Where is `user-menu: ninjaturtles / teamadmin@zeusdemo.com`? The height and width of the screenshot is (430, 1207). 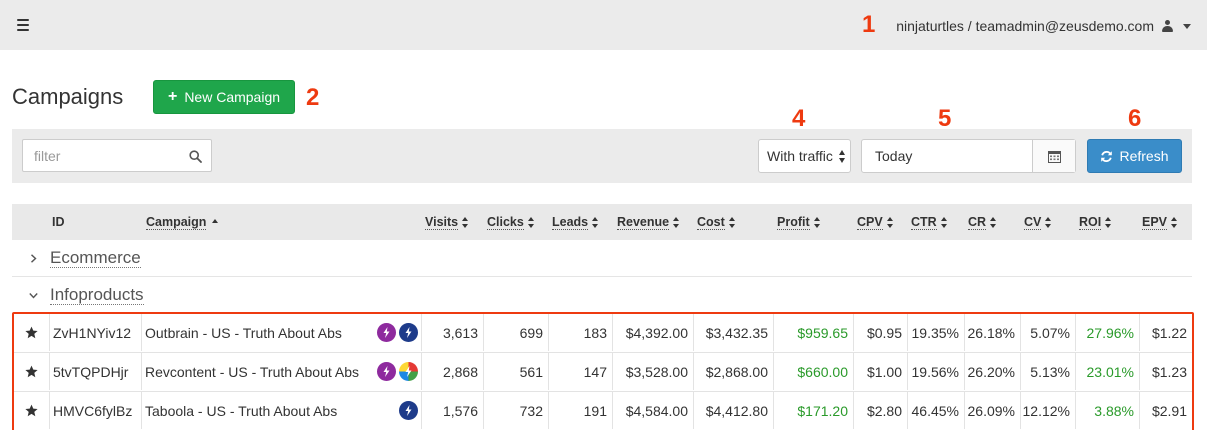
user-menu: ninjaturtles / teamadmin@zeusdemo.com is located at coordinates (1043, 26).